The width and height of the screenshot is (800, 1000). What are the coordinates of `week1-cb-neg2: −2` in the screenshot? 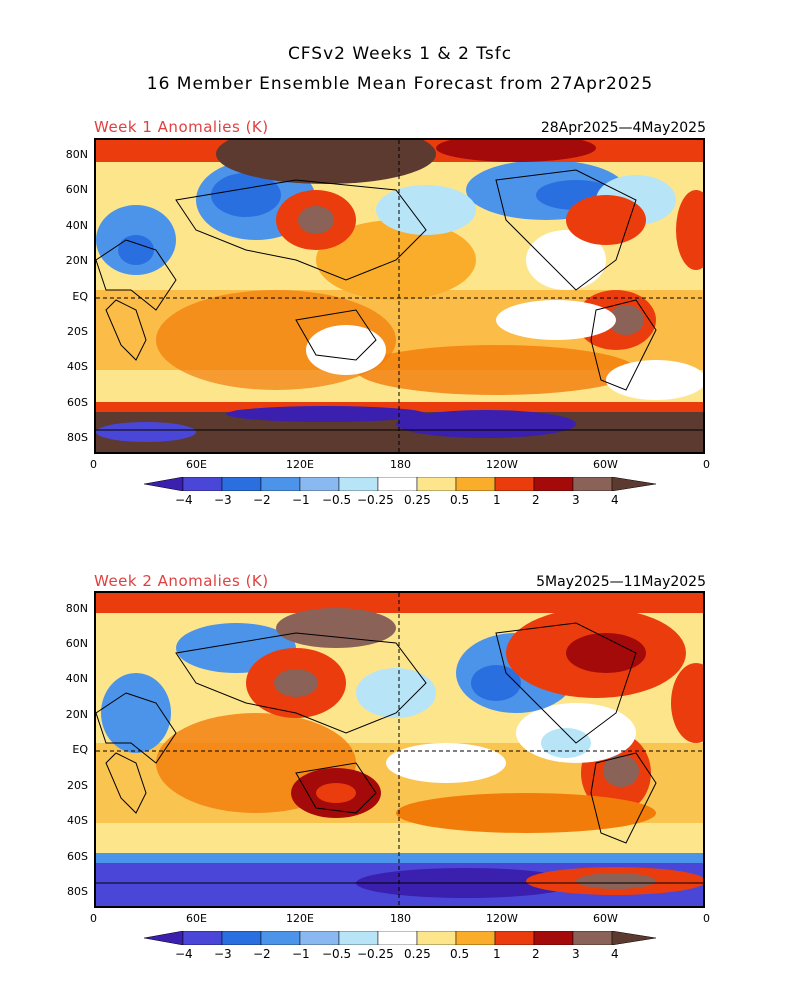 It's located at (262, 500).